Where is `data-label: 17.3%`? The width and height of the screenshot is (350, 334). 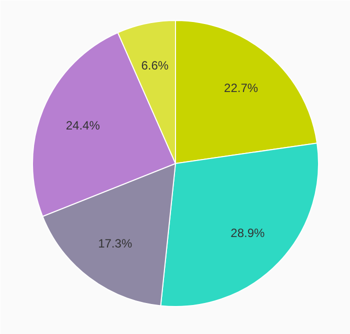 data-label: 17.3% is located at coordinates (115, 243).